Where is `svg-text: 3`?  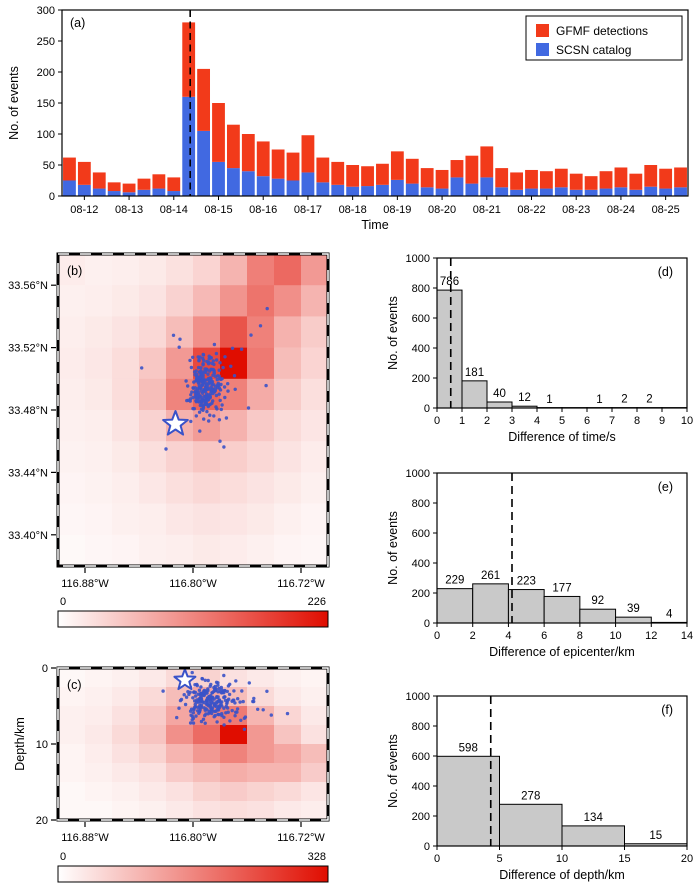 svg-text: 3 is located at coordinates (512, 421).